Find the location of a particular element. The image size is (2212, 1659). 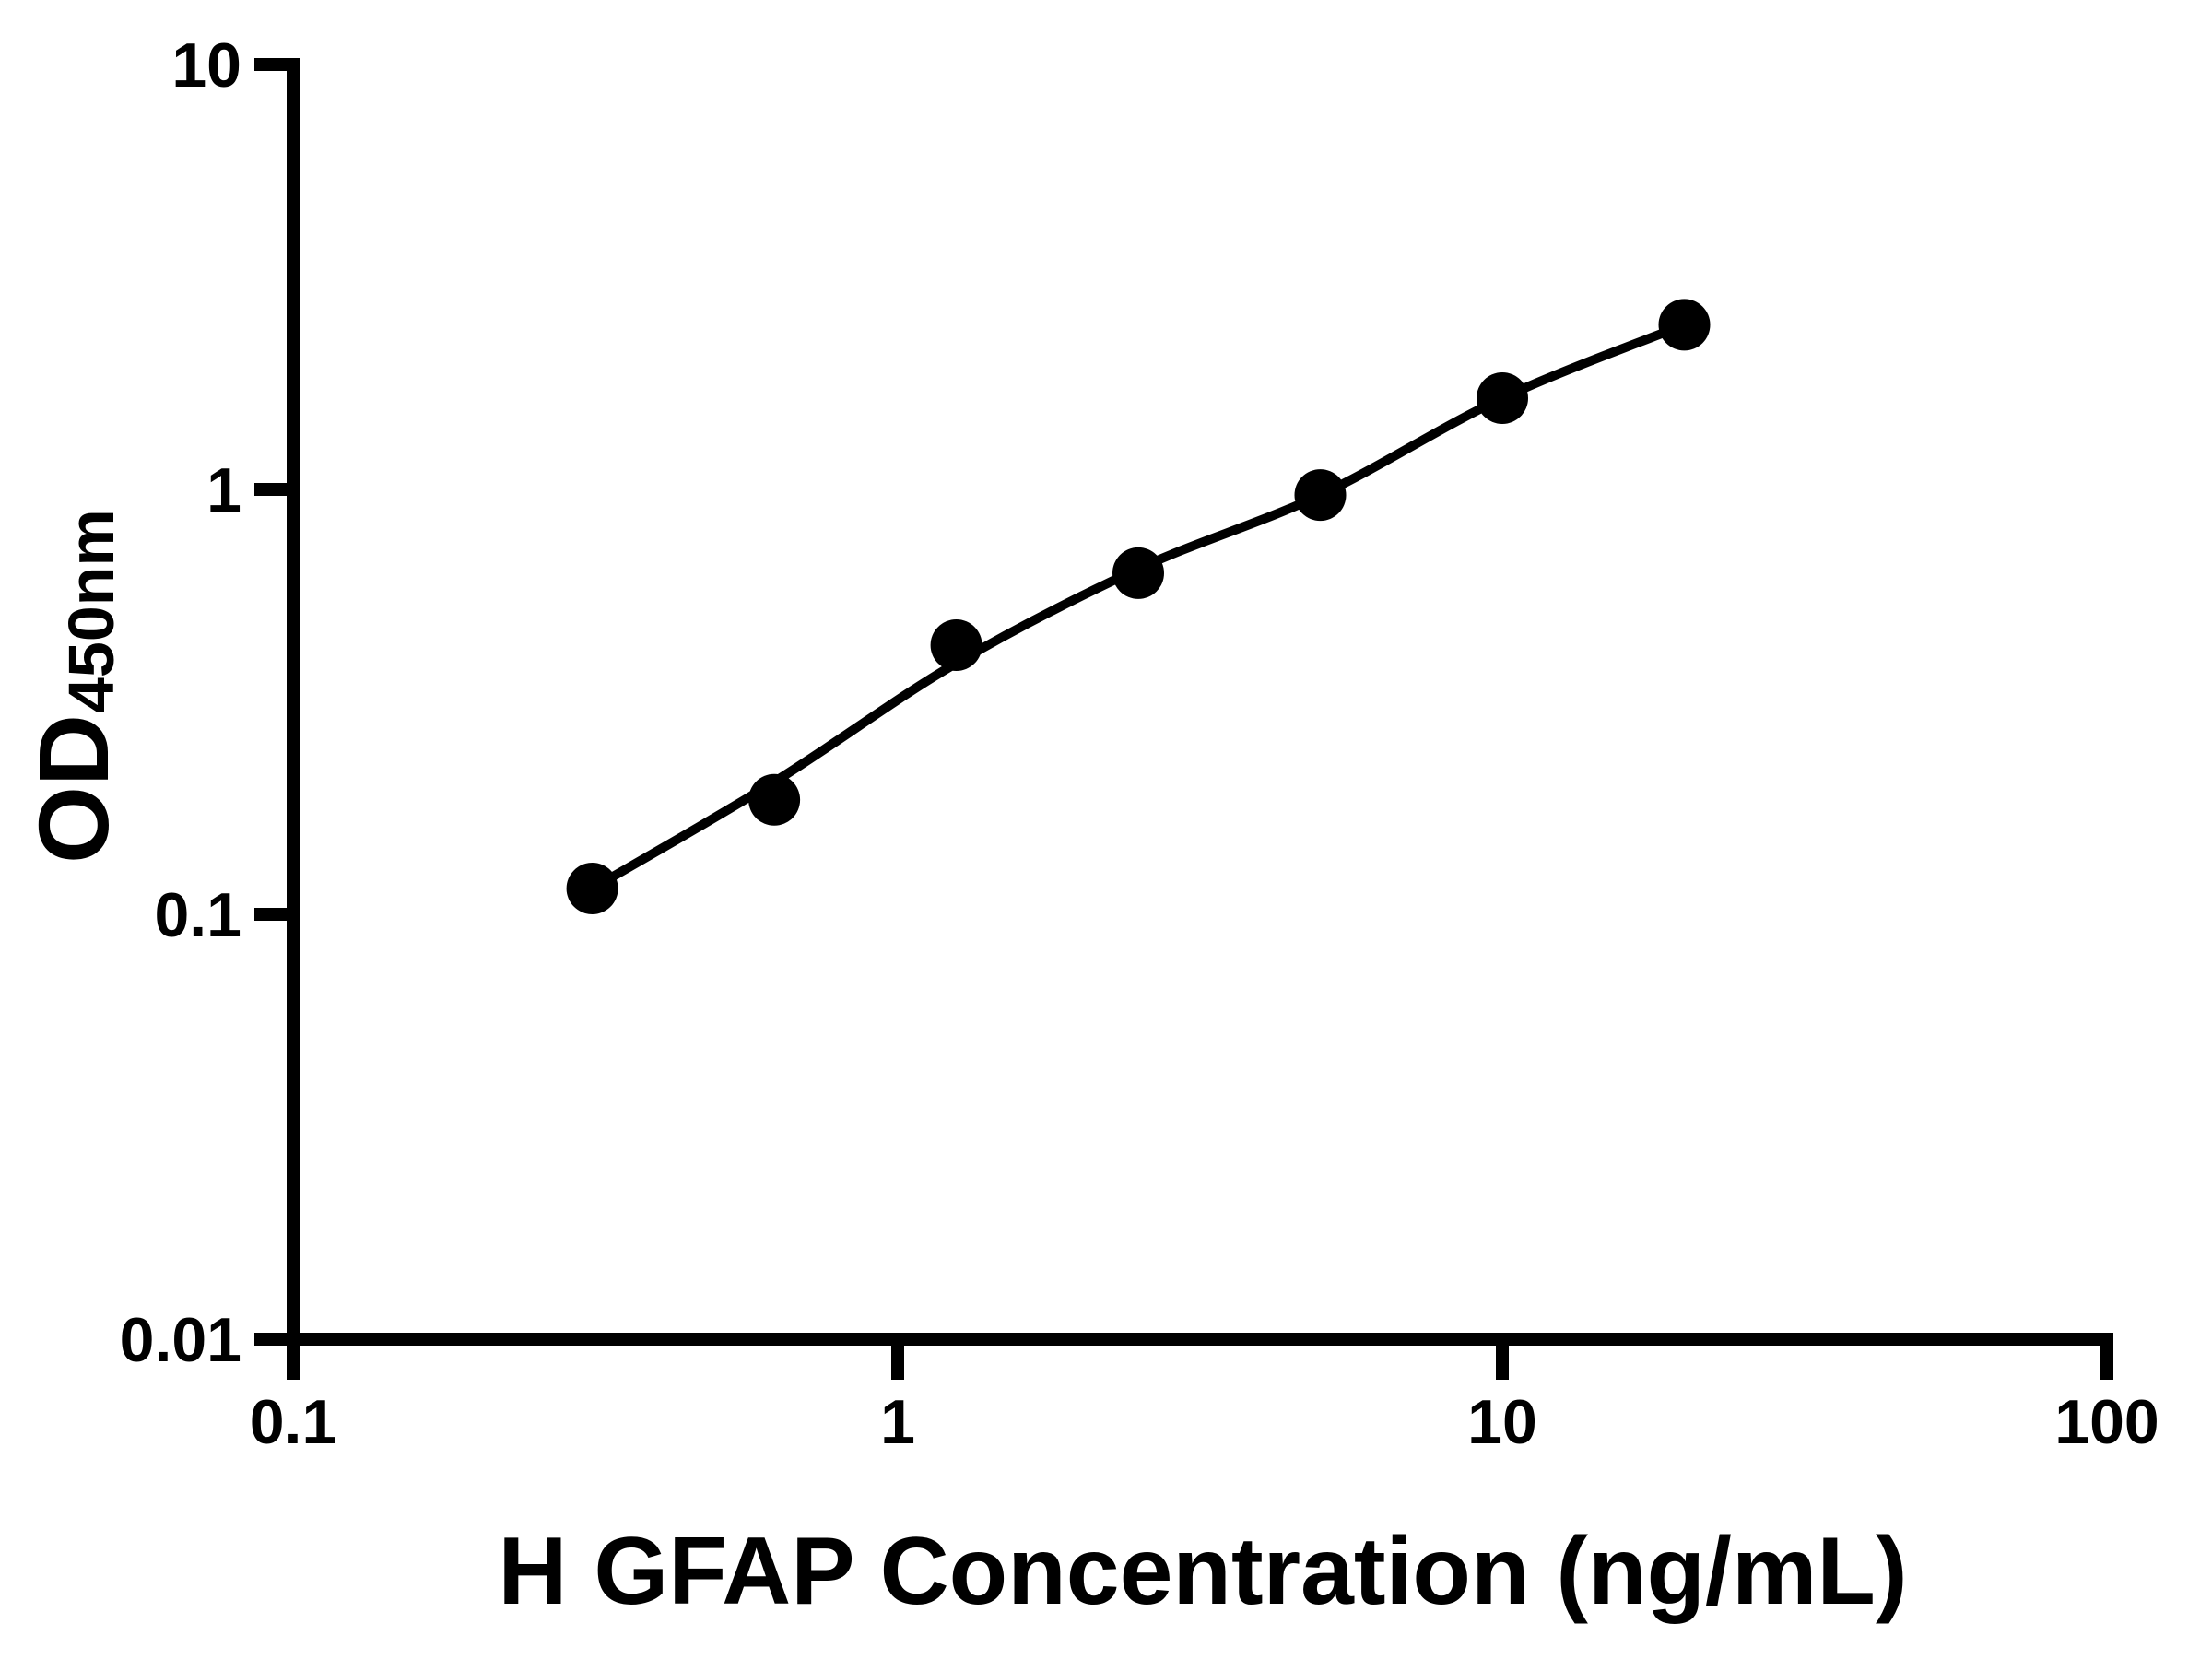

y-axis-tick-label: 0.1 is located at coordinates (197, 915).